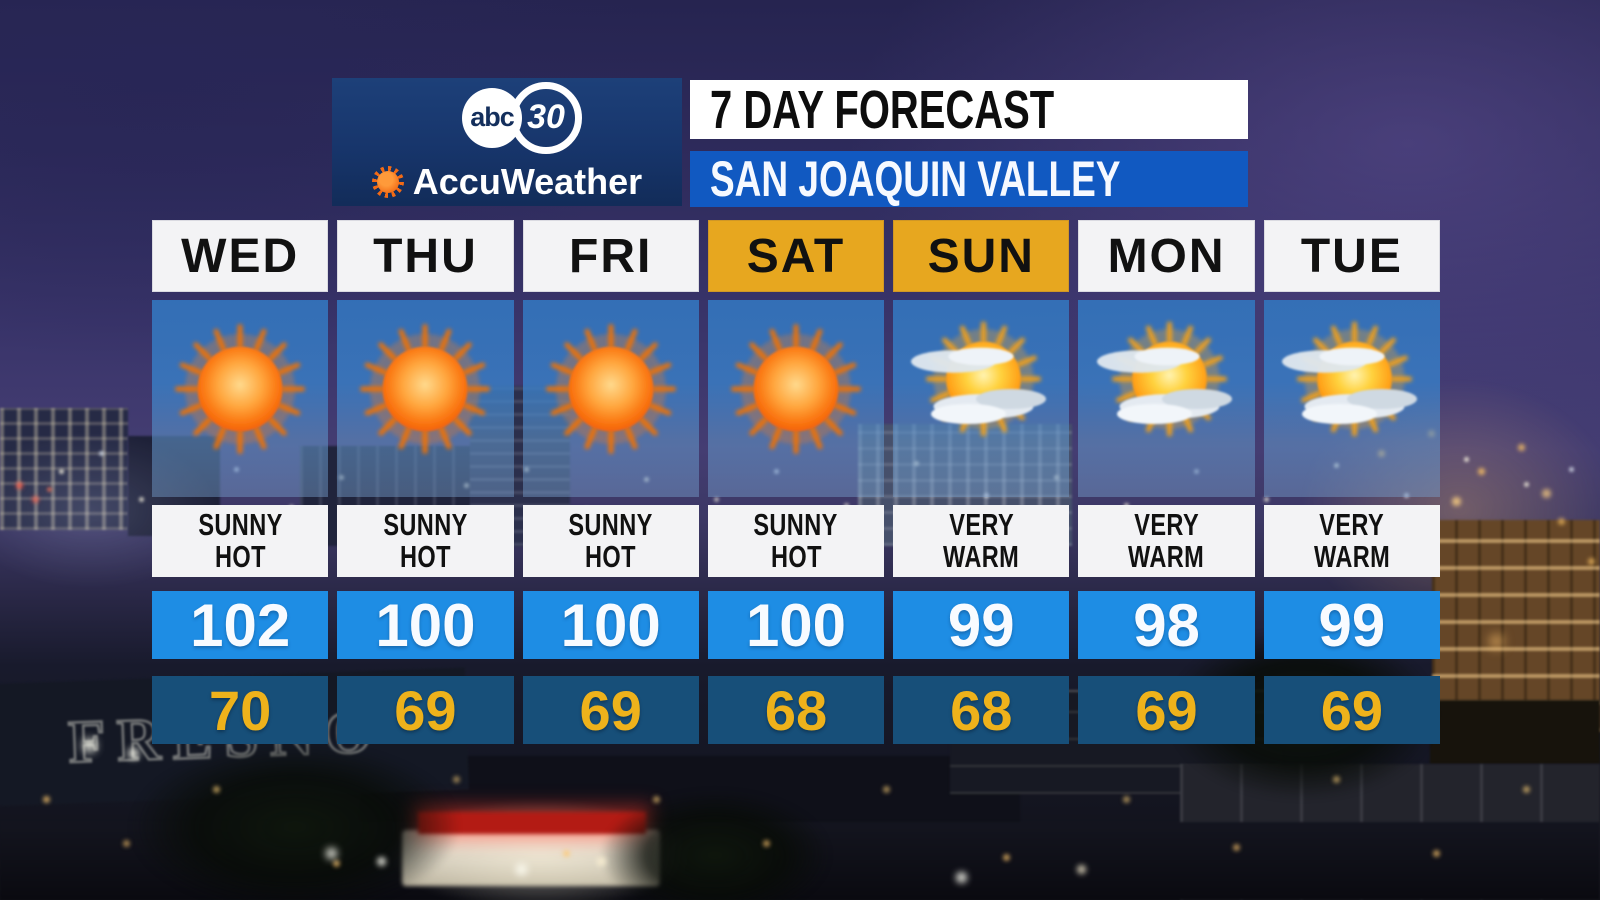  Describe the element at coordinates (387, 181) in the screenshot. I see `accuweather-sun-icon` at that location.